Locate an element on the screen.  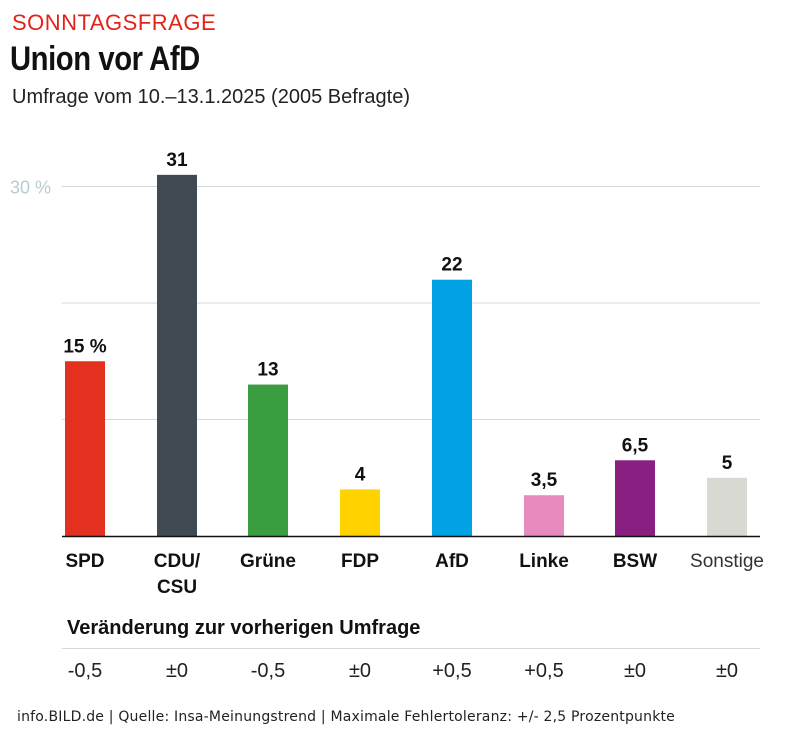
change-value-3: ±0 is located at coordinates (360, 671).